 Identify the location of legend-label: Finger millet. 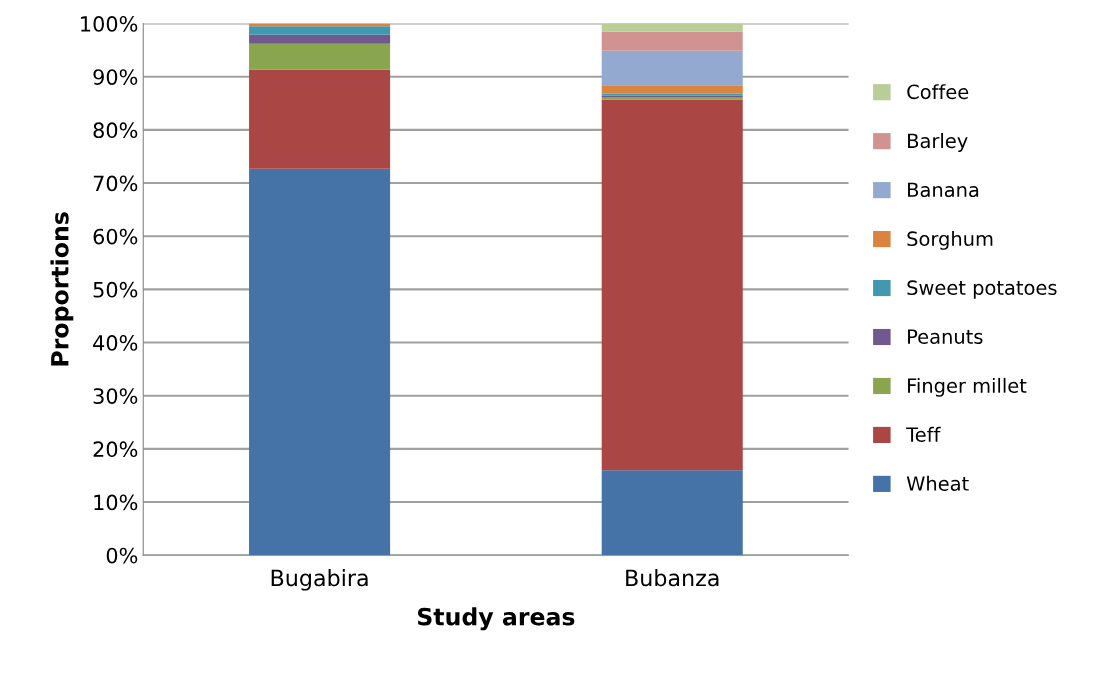
(967, 387).